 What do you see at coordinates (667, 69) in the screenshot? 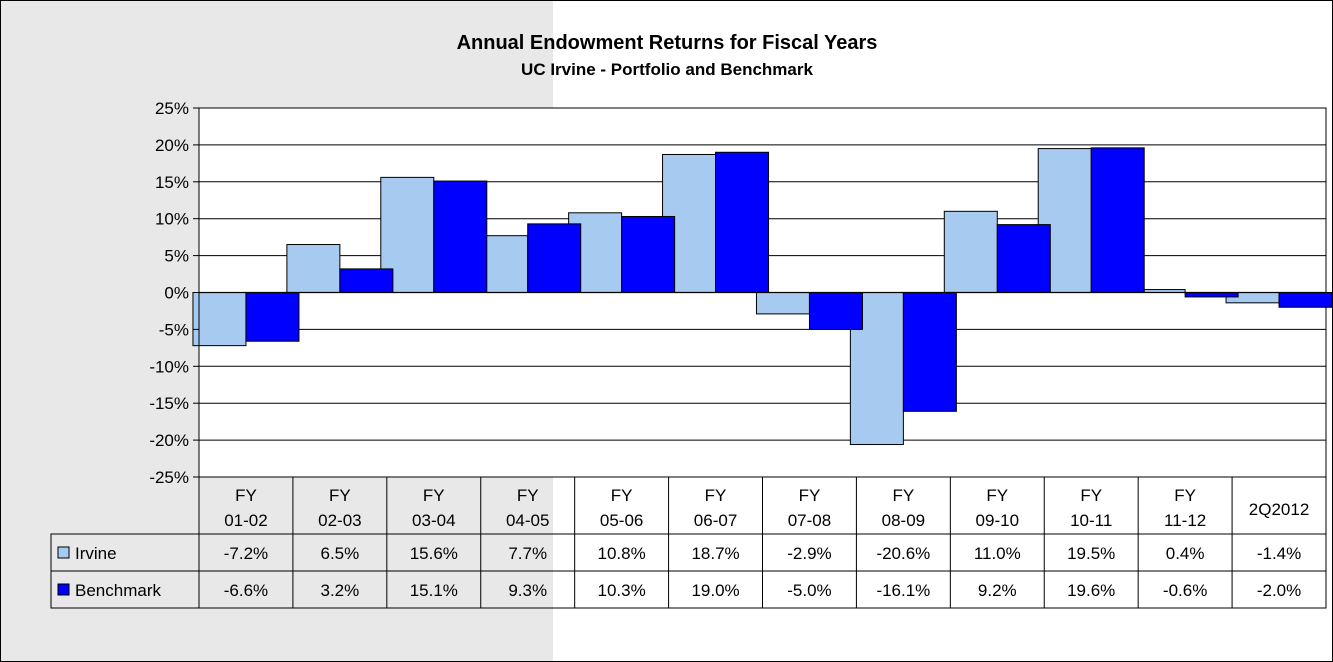
I see `chart-subtitle: UC Irvine - Portfolio and Benchmark` at bounding box center [667, 69].